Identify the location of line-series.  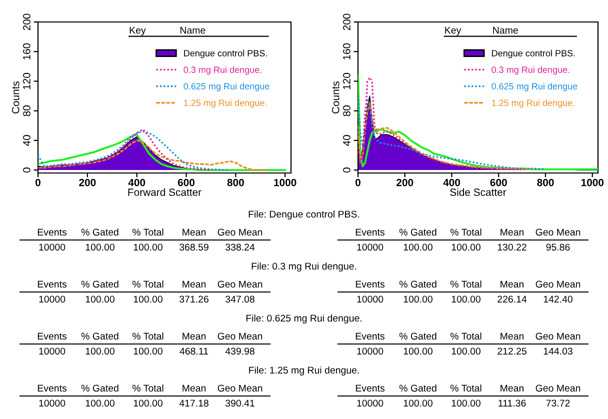
(153, 155).